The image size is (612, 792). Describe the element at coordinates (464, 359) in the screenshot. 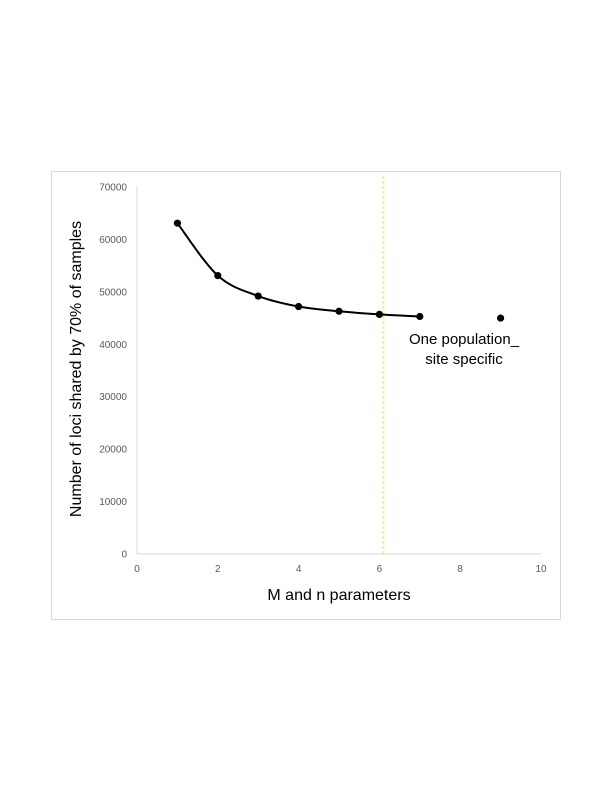

I see `annotation-line-2: site specific` at that location.